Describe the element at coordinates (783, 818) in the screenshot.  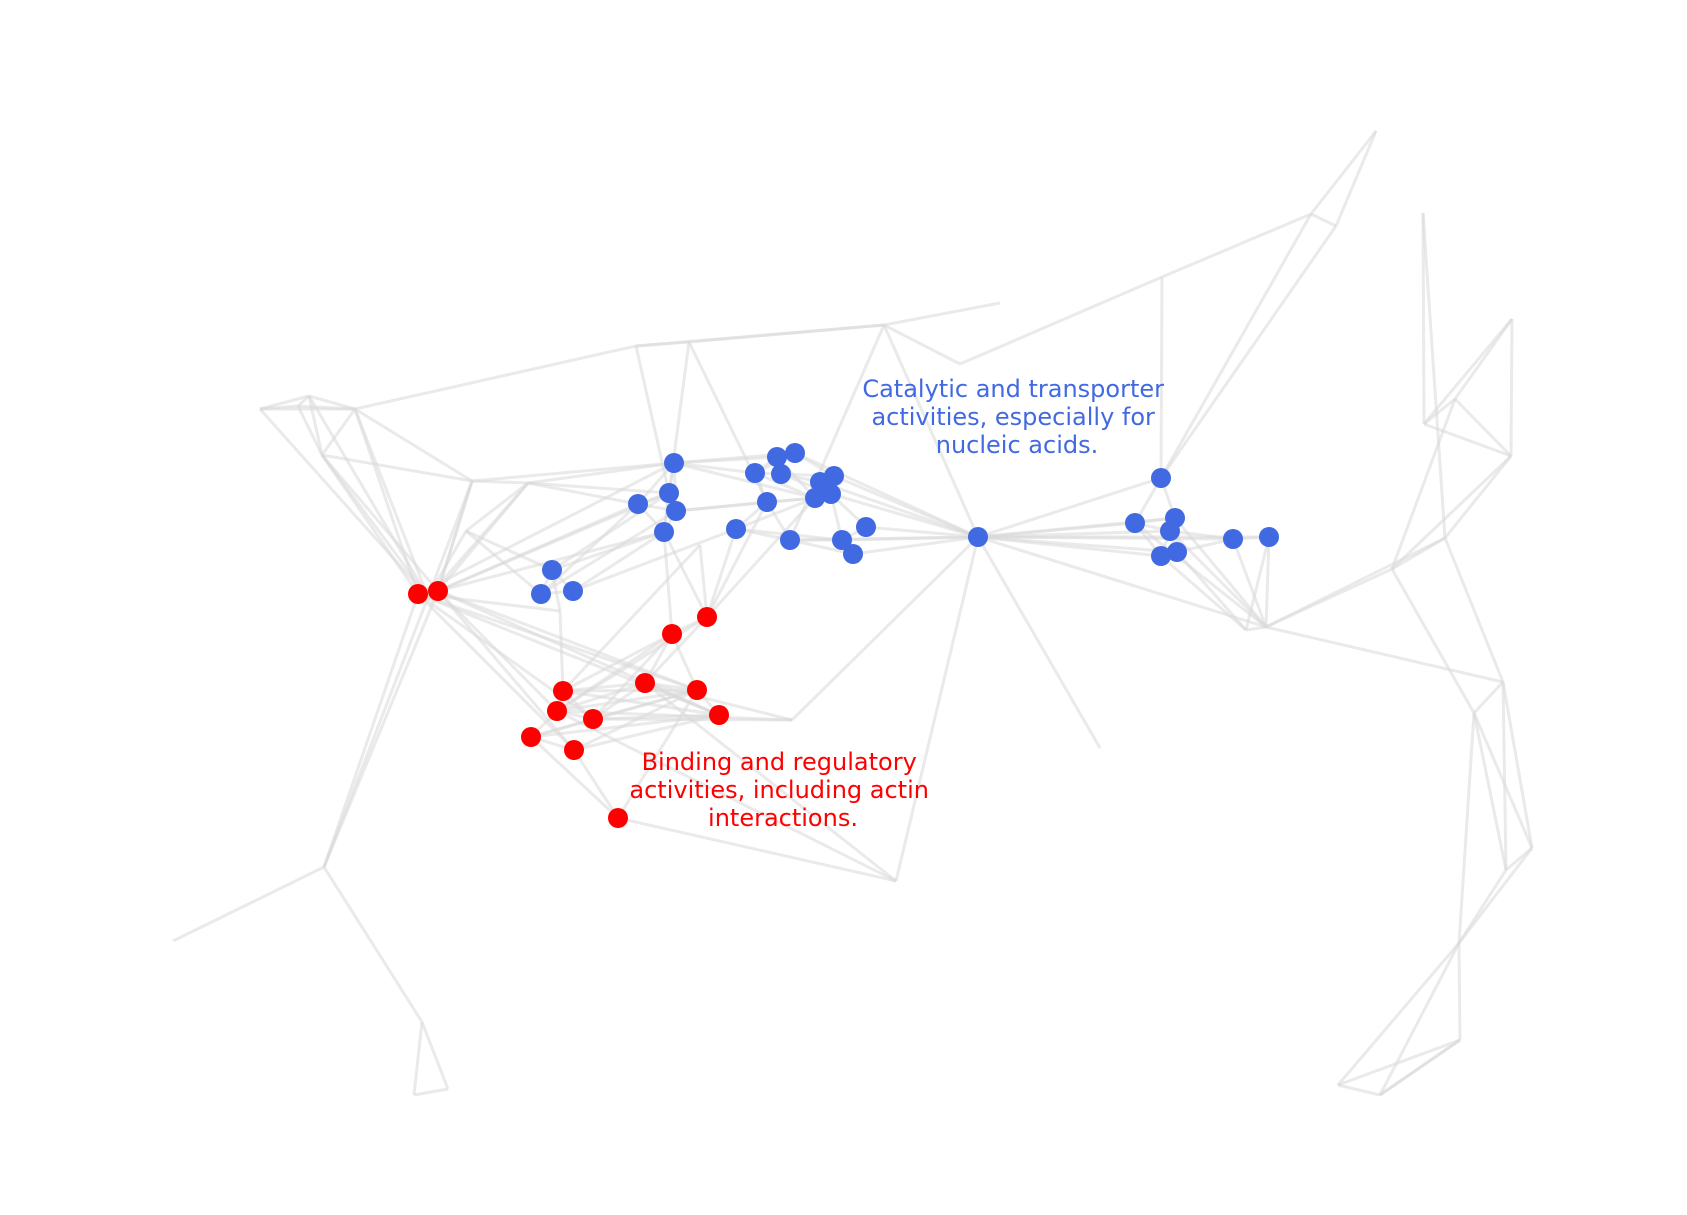
I see `cluster-label-binding-line-3: interactions.` at that location.